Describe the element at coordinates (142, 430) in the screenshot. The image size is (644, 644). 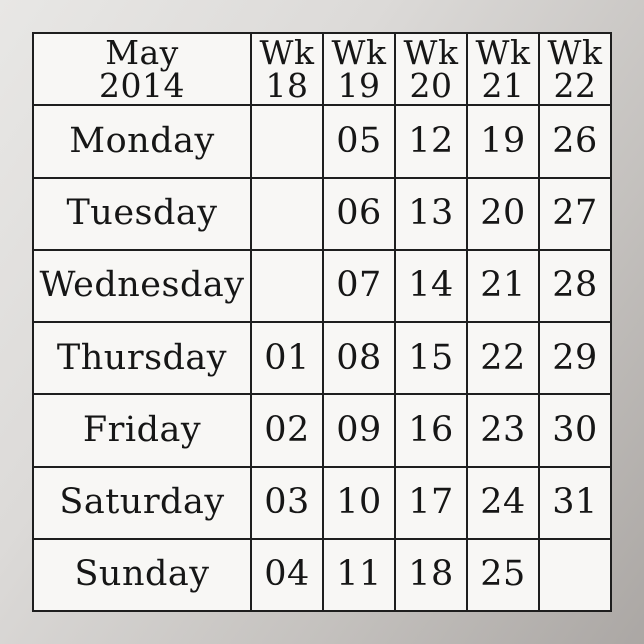
I see `day-label-friday: Friday` at that location.